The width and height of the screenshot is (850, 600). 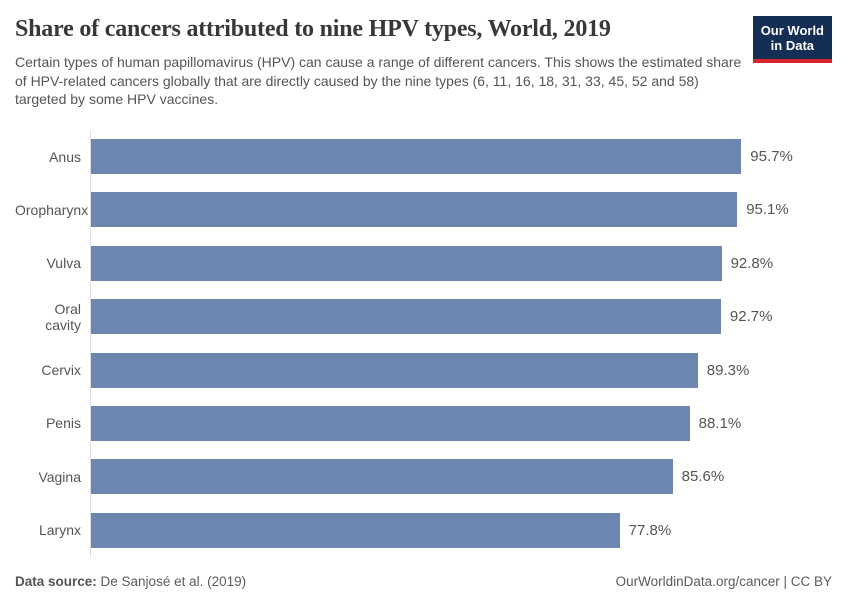 I want to click on chart-row: Vagina 85.6%, so click(x=423, y=477).